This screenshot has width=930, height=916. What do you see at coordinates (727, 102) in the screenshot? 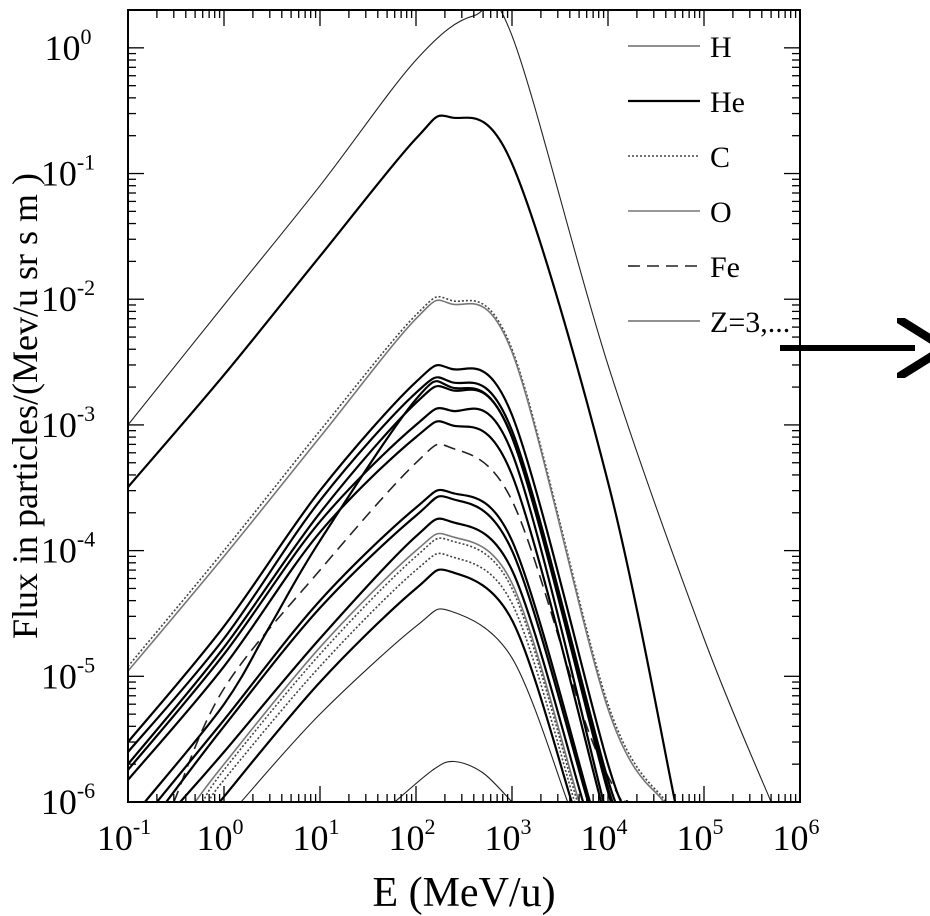
I see `legend-label: He` at bounding box center [727, 102].